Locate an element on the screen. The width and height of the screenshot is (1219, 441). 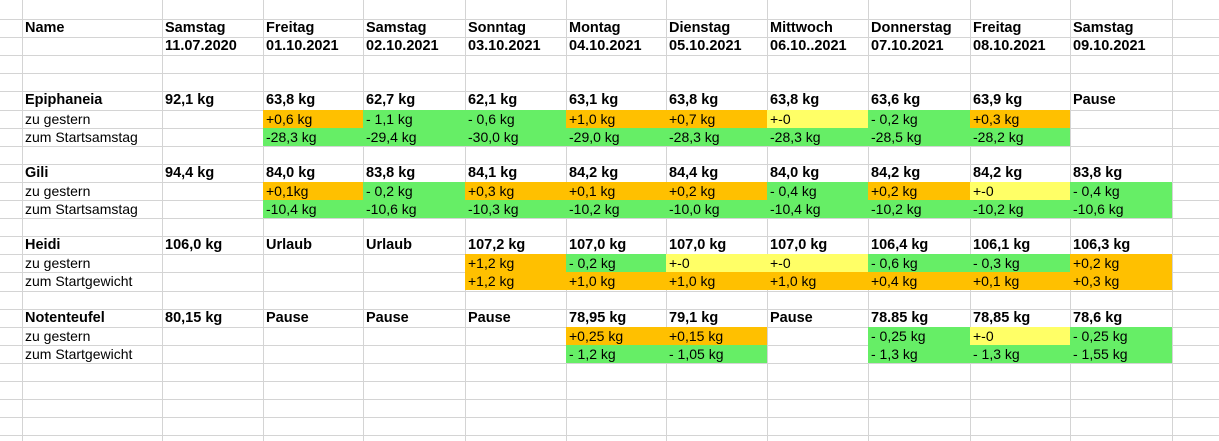
header-day-cell: Mittwoch is located at coordinates (801, 28).